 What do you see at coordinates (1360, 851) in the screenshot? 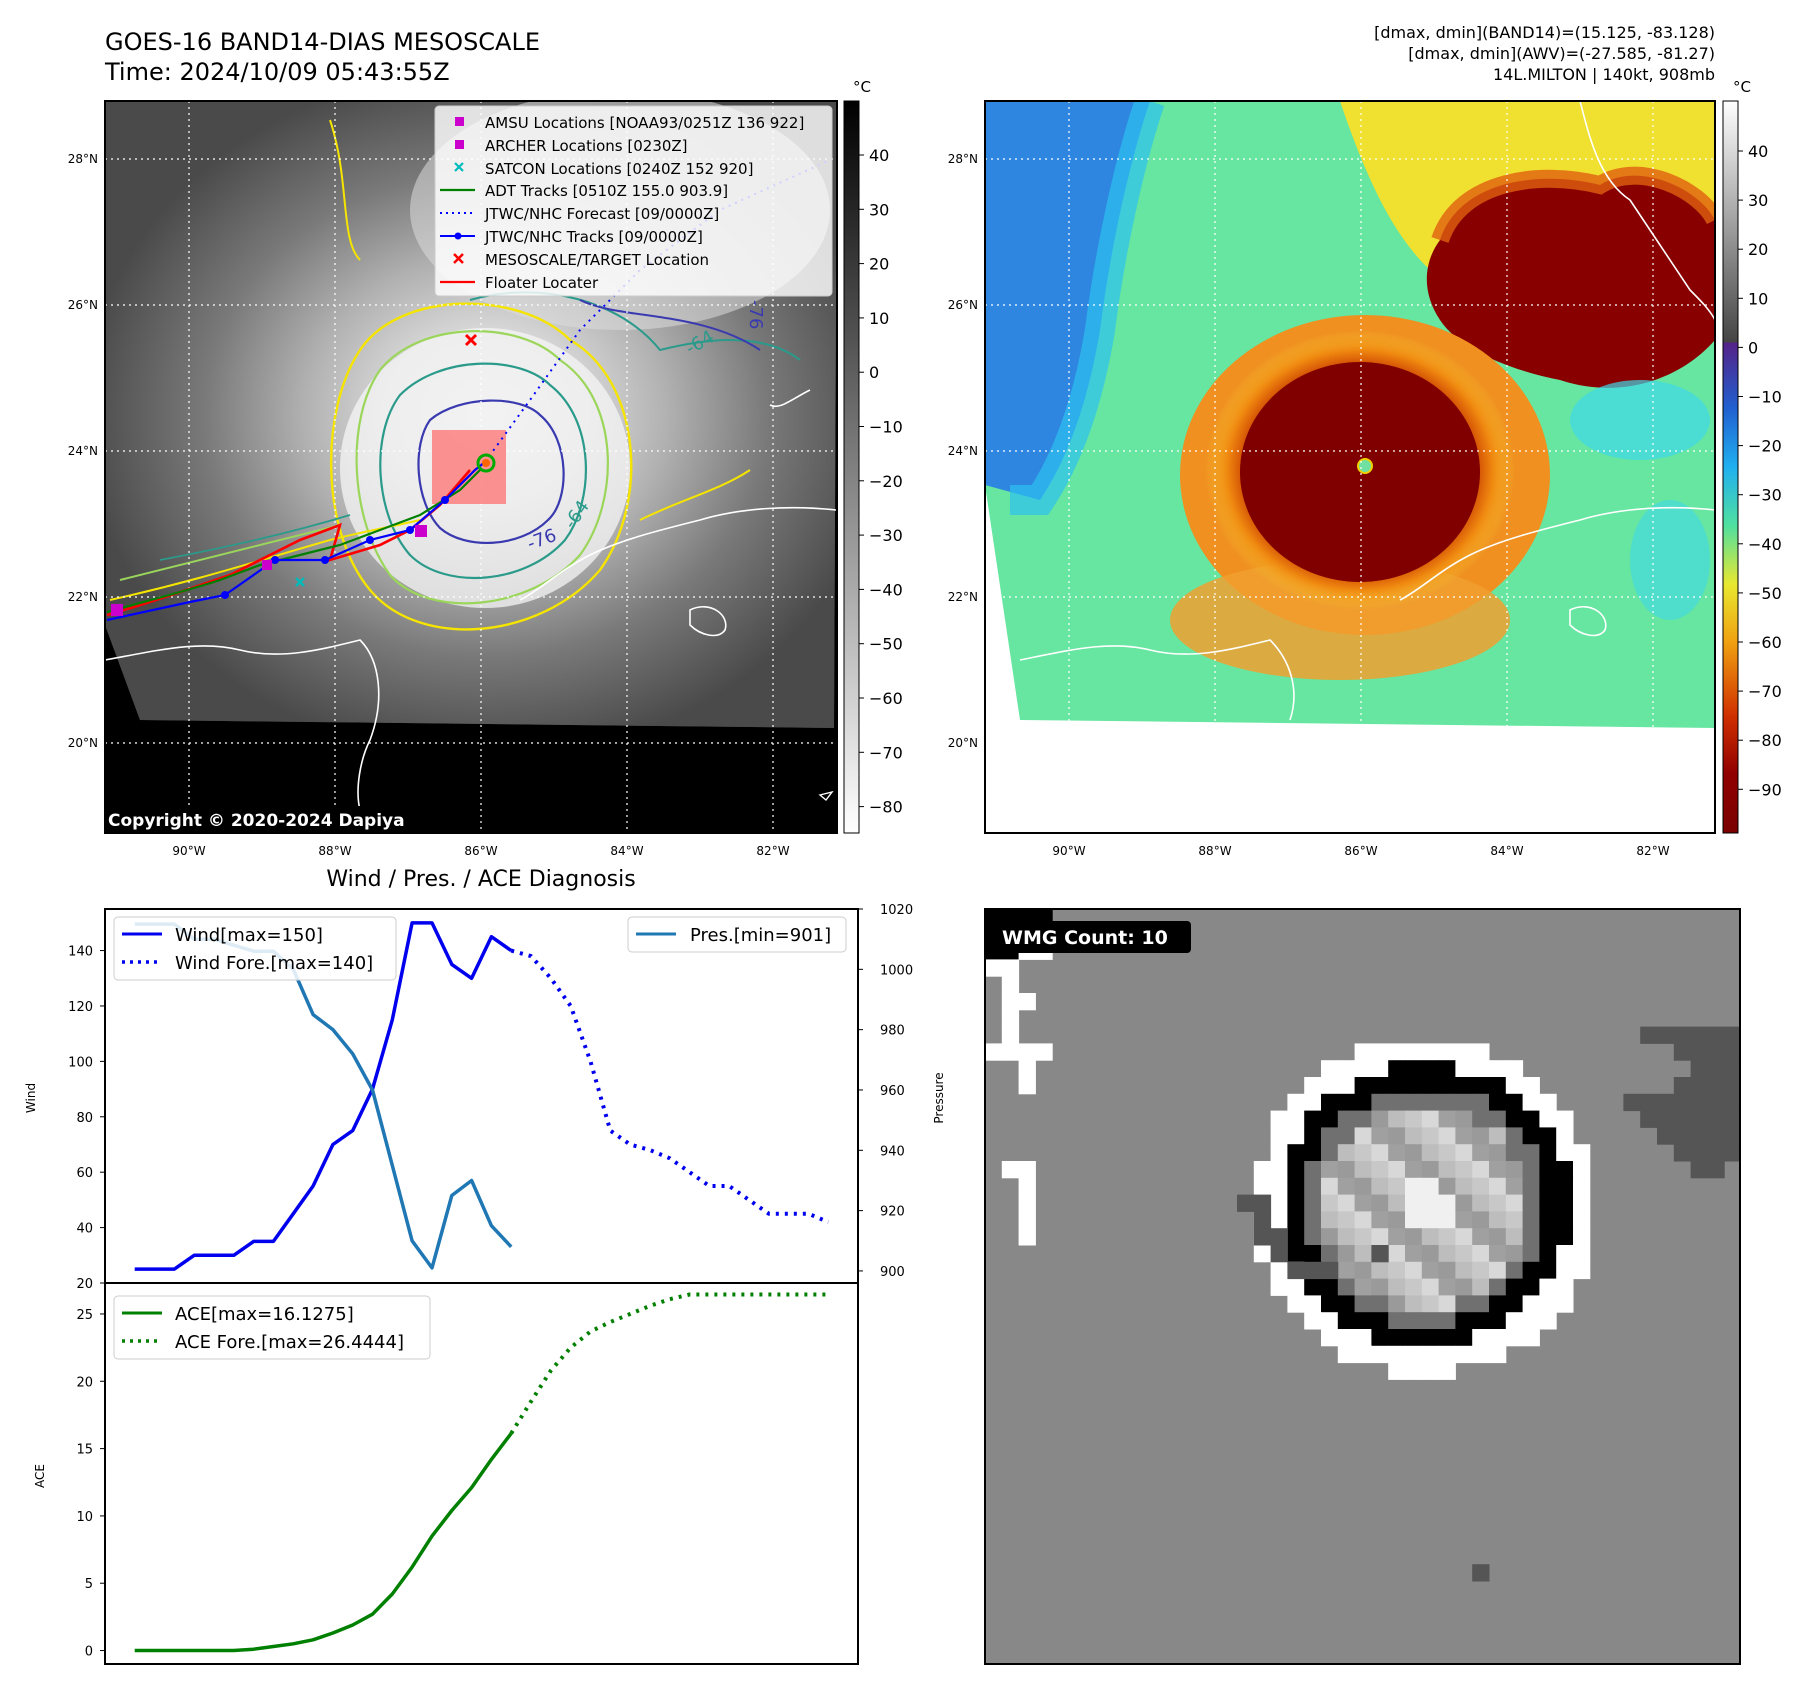
I see `color-lon-ticks: 90°W 88°W 86°W 84°W 82°W` at bounding box center [1360, 851].